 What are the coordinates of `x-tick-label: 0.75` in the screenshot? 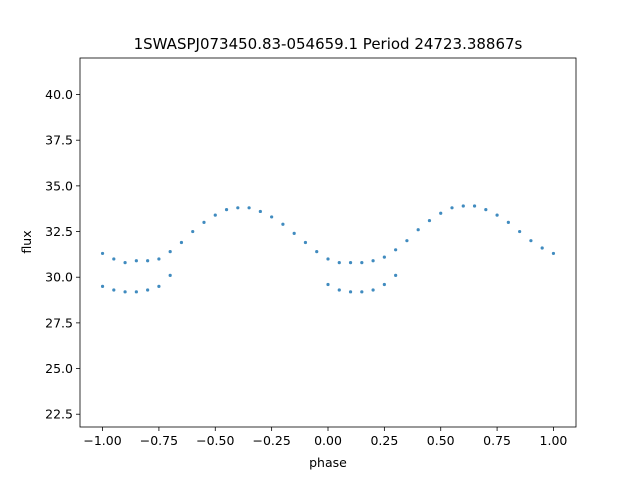 It's located at (497, 440).